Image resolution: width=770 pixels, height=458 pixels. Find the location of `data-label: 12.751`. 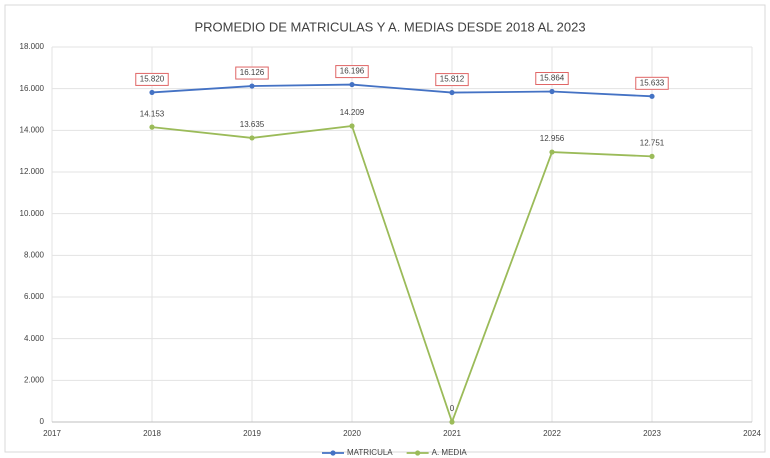

data-label: 12.751 is located at coordinates (652, 142).